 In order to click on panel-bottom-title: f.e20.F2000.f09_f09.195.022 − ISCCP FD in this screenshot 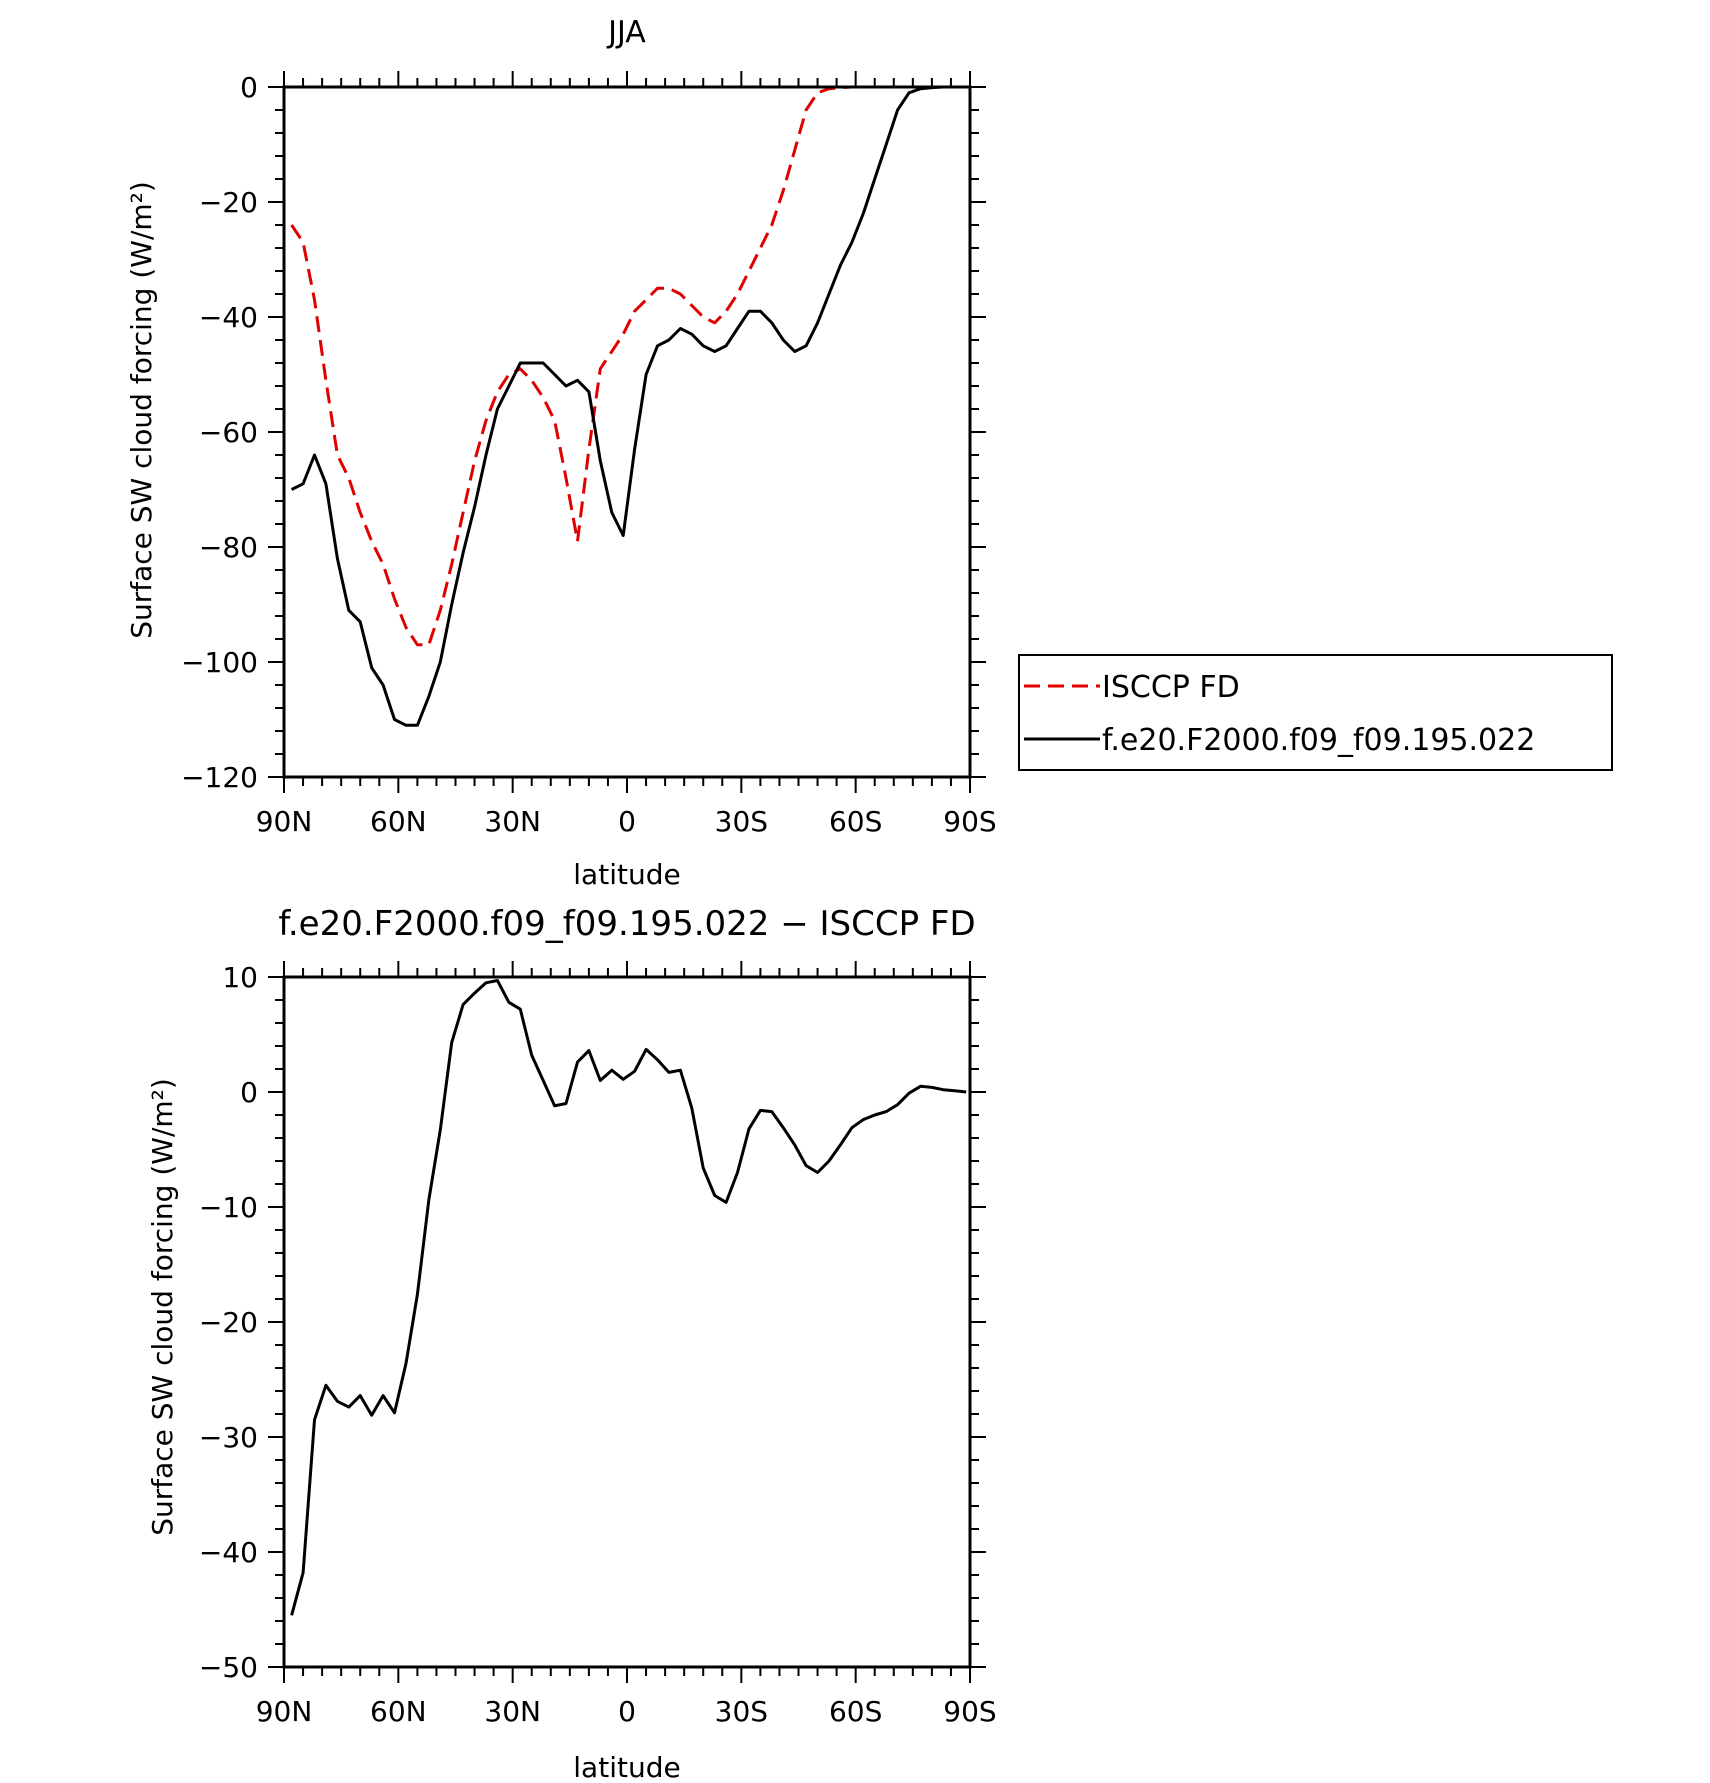, I will do `click(626, 924)`.